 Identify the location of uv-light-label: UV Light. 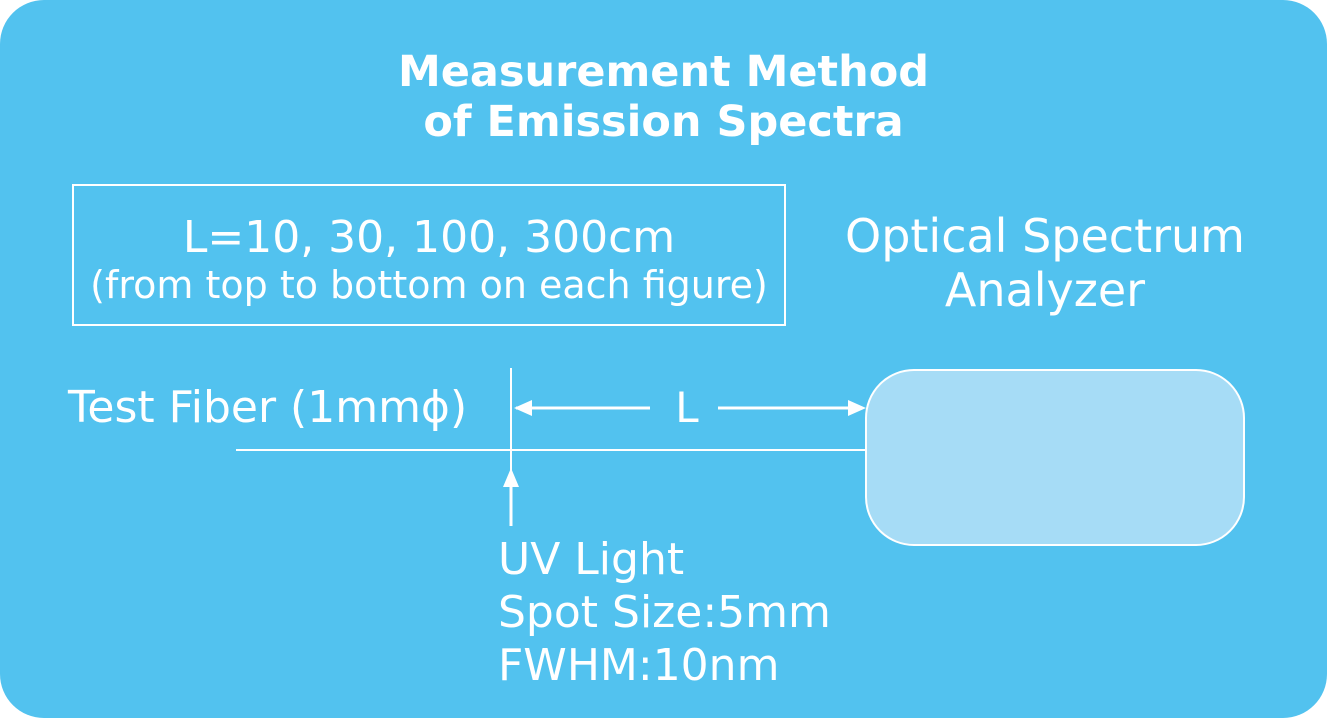
(591, 559).